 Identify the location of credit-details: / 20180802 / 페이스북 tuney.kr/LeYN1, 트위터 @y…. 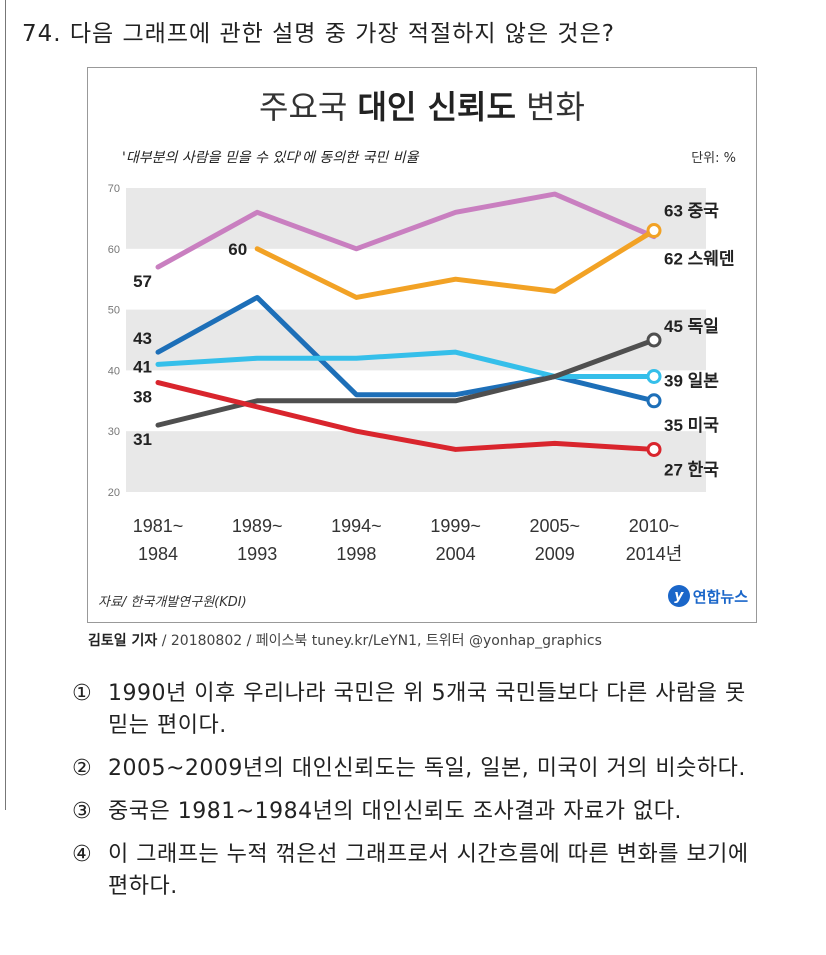
(379, 641).